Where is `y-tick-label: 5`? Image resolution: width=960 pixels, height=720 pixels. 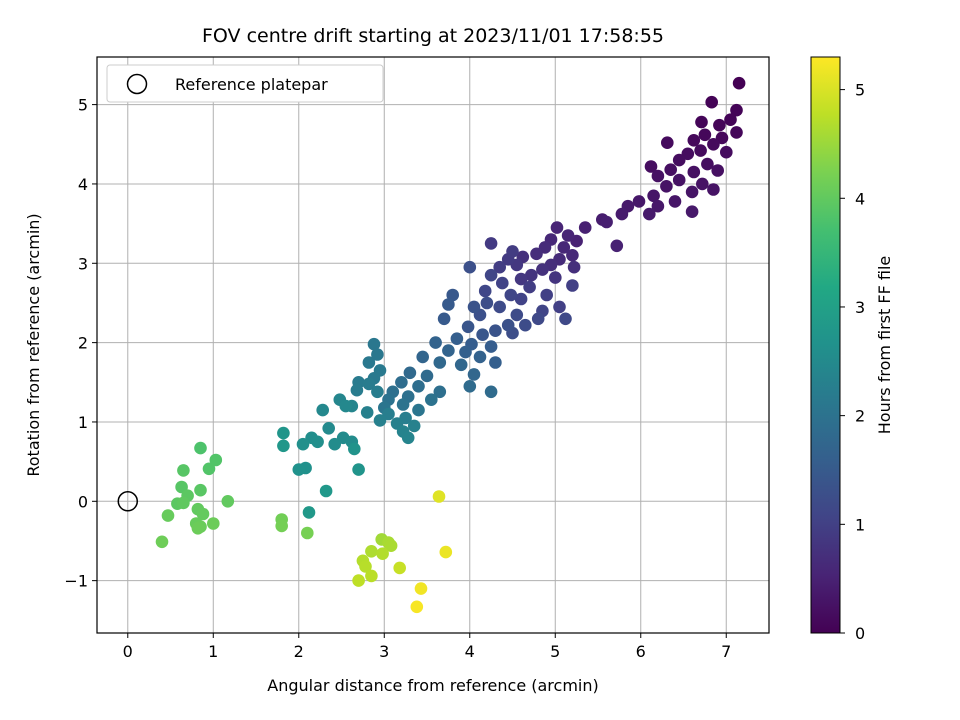
y-tick-label: 5 is located at coordinates (83, 105).